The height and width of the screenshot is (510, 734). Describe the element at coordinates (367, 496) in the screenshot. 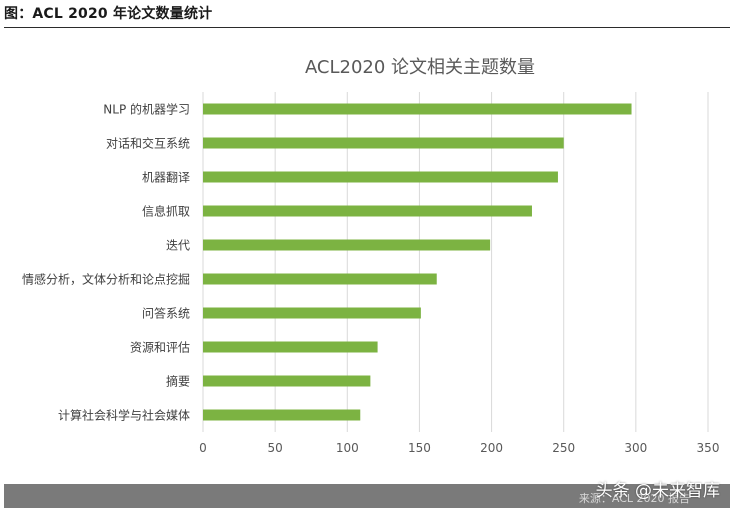

I see `footer-bar` at that location.